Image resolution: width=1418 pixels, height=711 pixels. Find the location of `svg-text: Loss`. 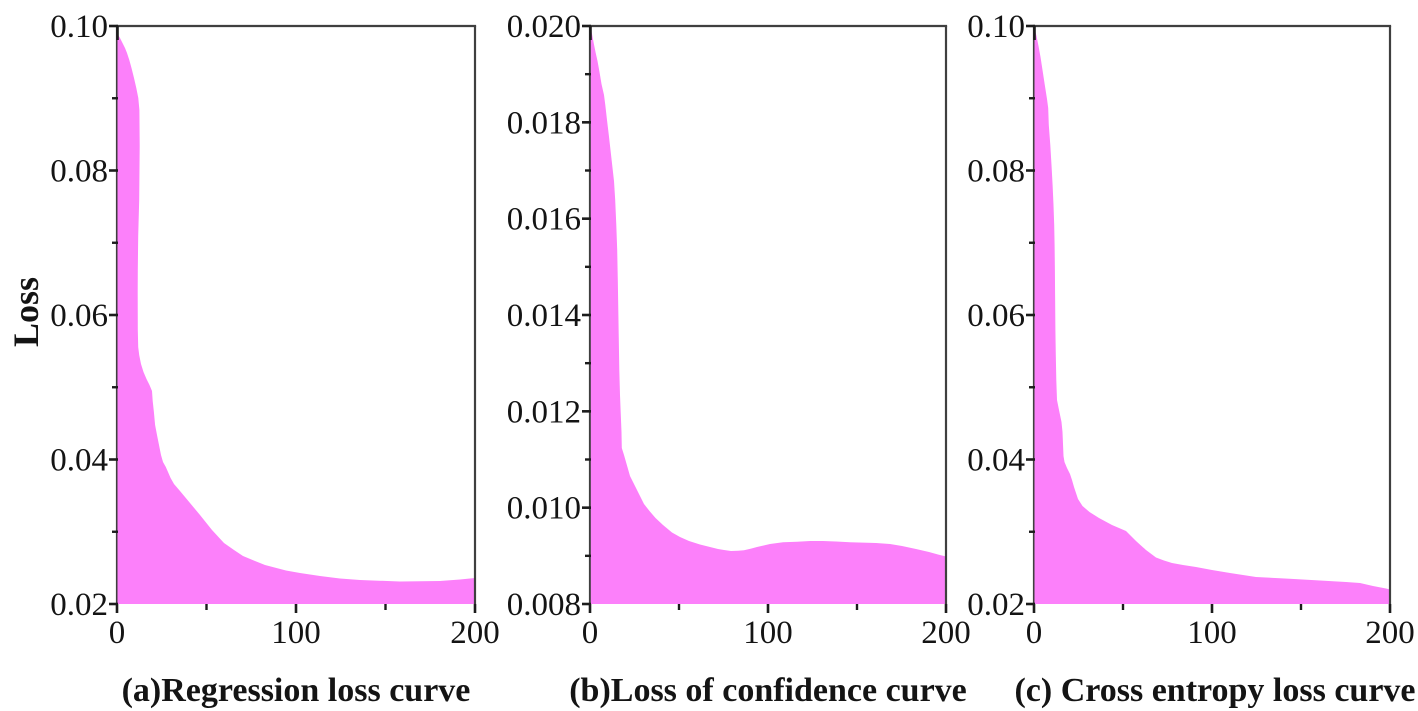

svg-text: Loss is located at coordinates (26, 312).